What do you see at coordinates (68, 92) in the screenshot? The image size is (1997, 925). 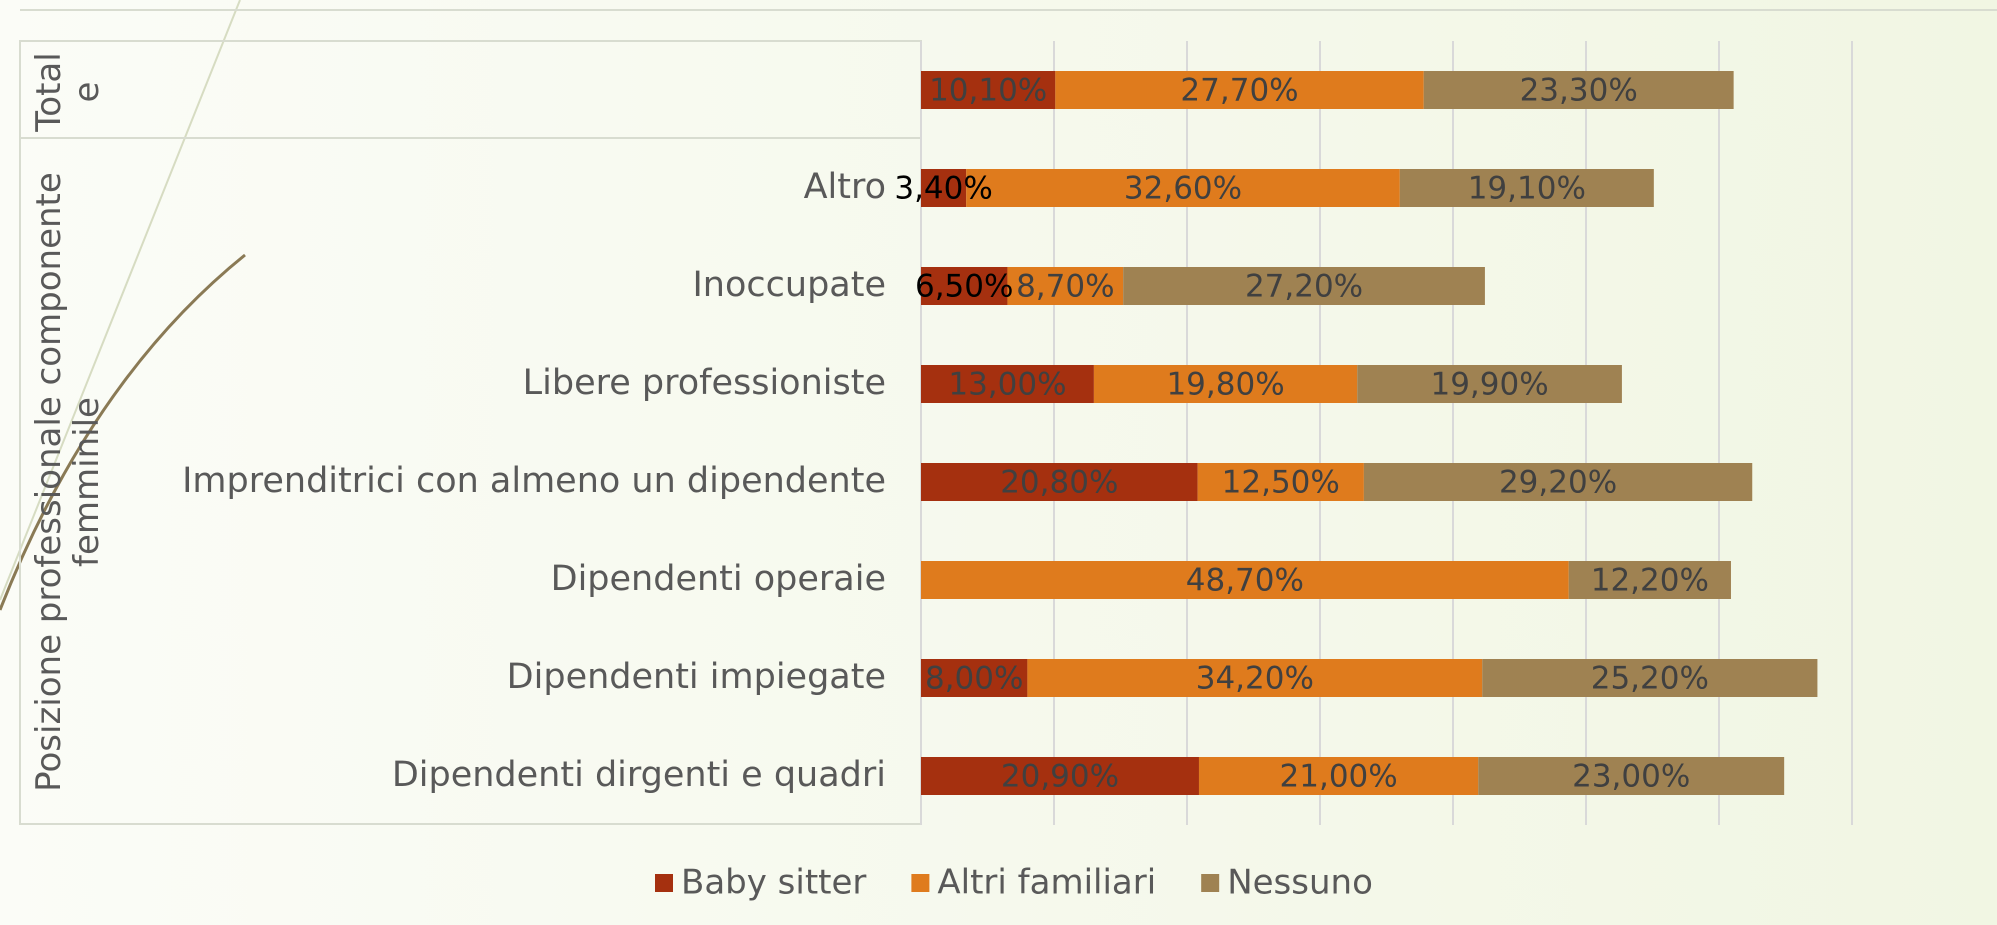 I see `group-label: Totale` at bounding box center [68, 92].